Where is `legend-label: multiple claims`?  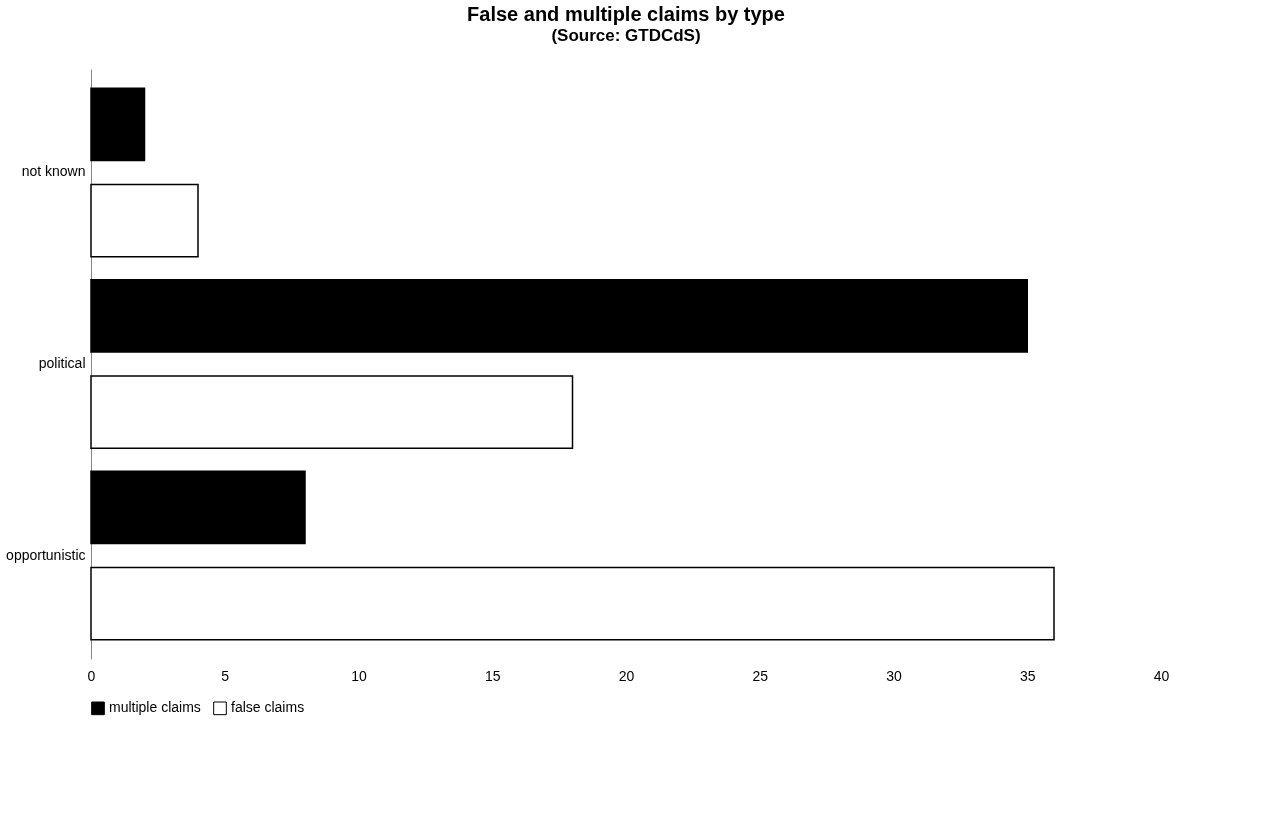
legend-label: multiple claims is located at coordinates (155, 707).